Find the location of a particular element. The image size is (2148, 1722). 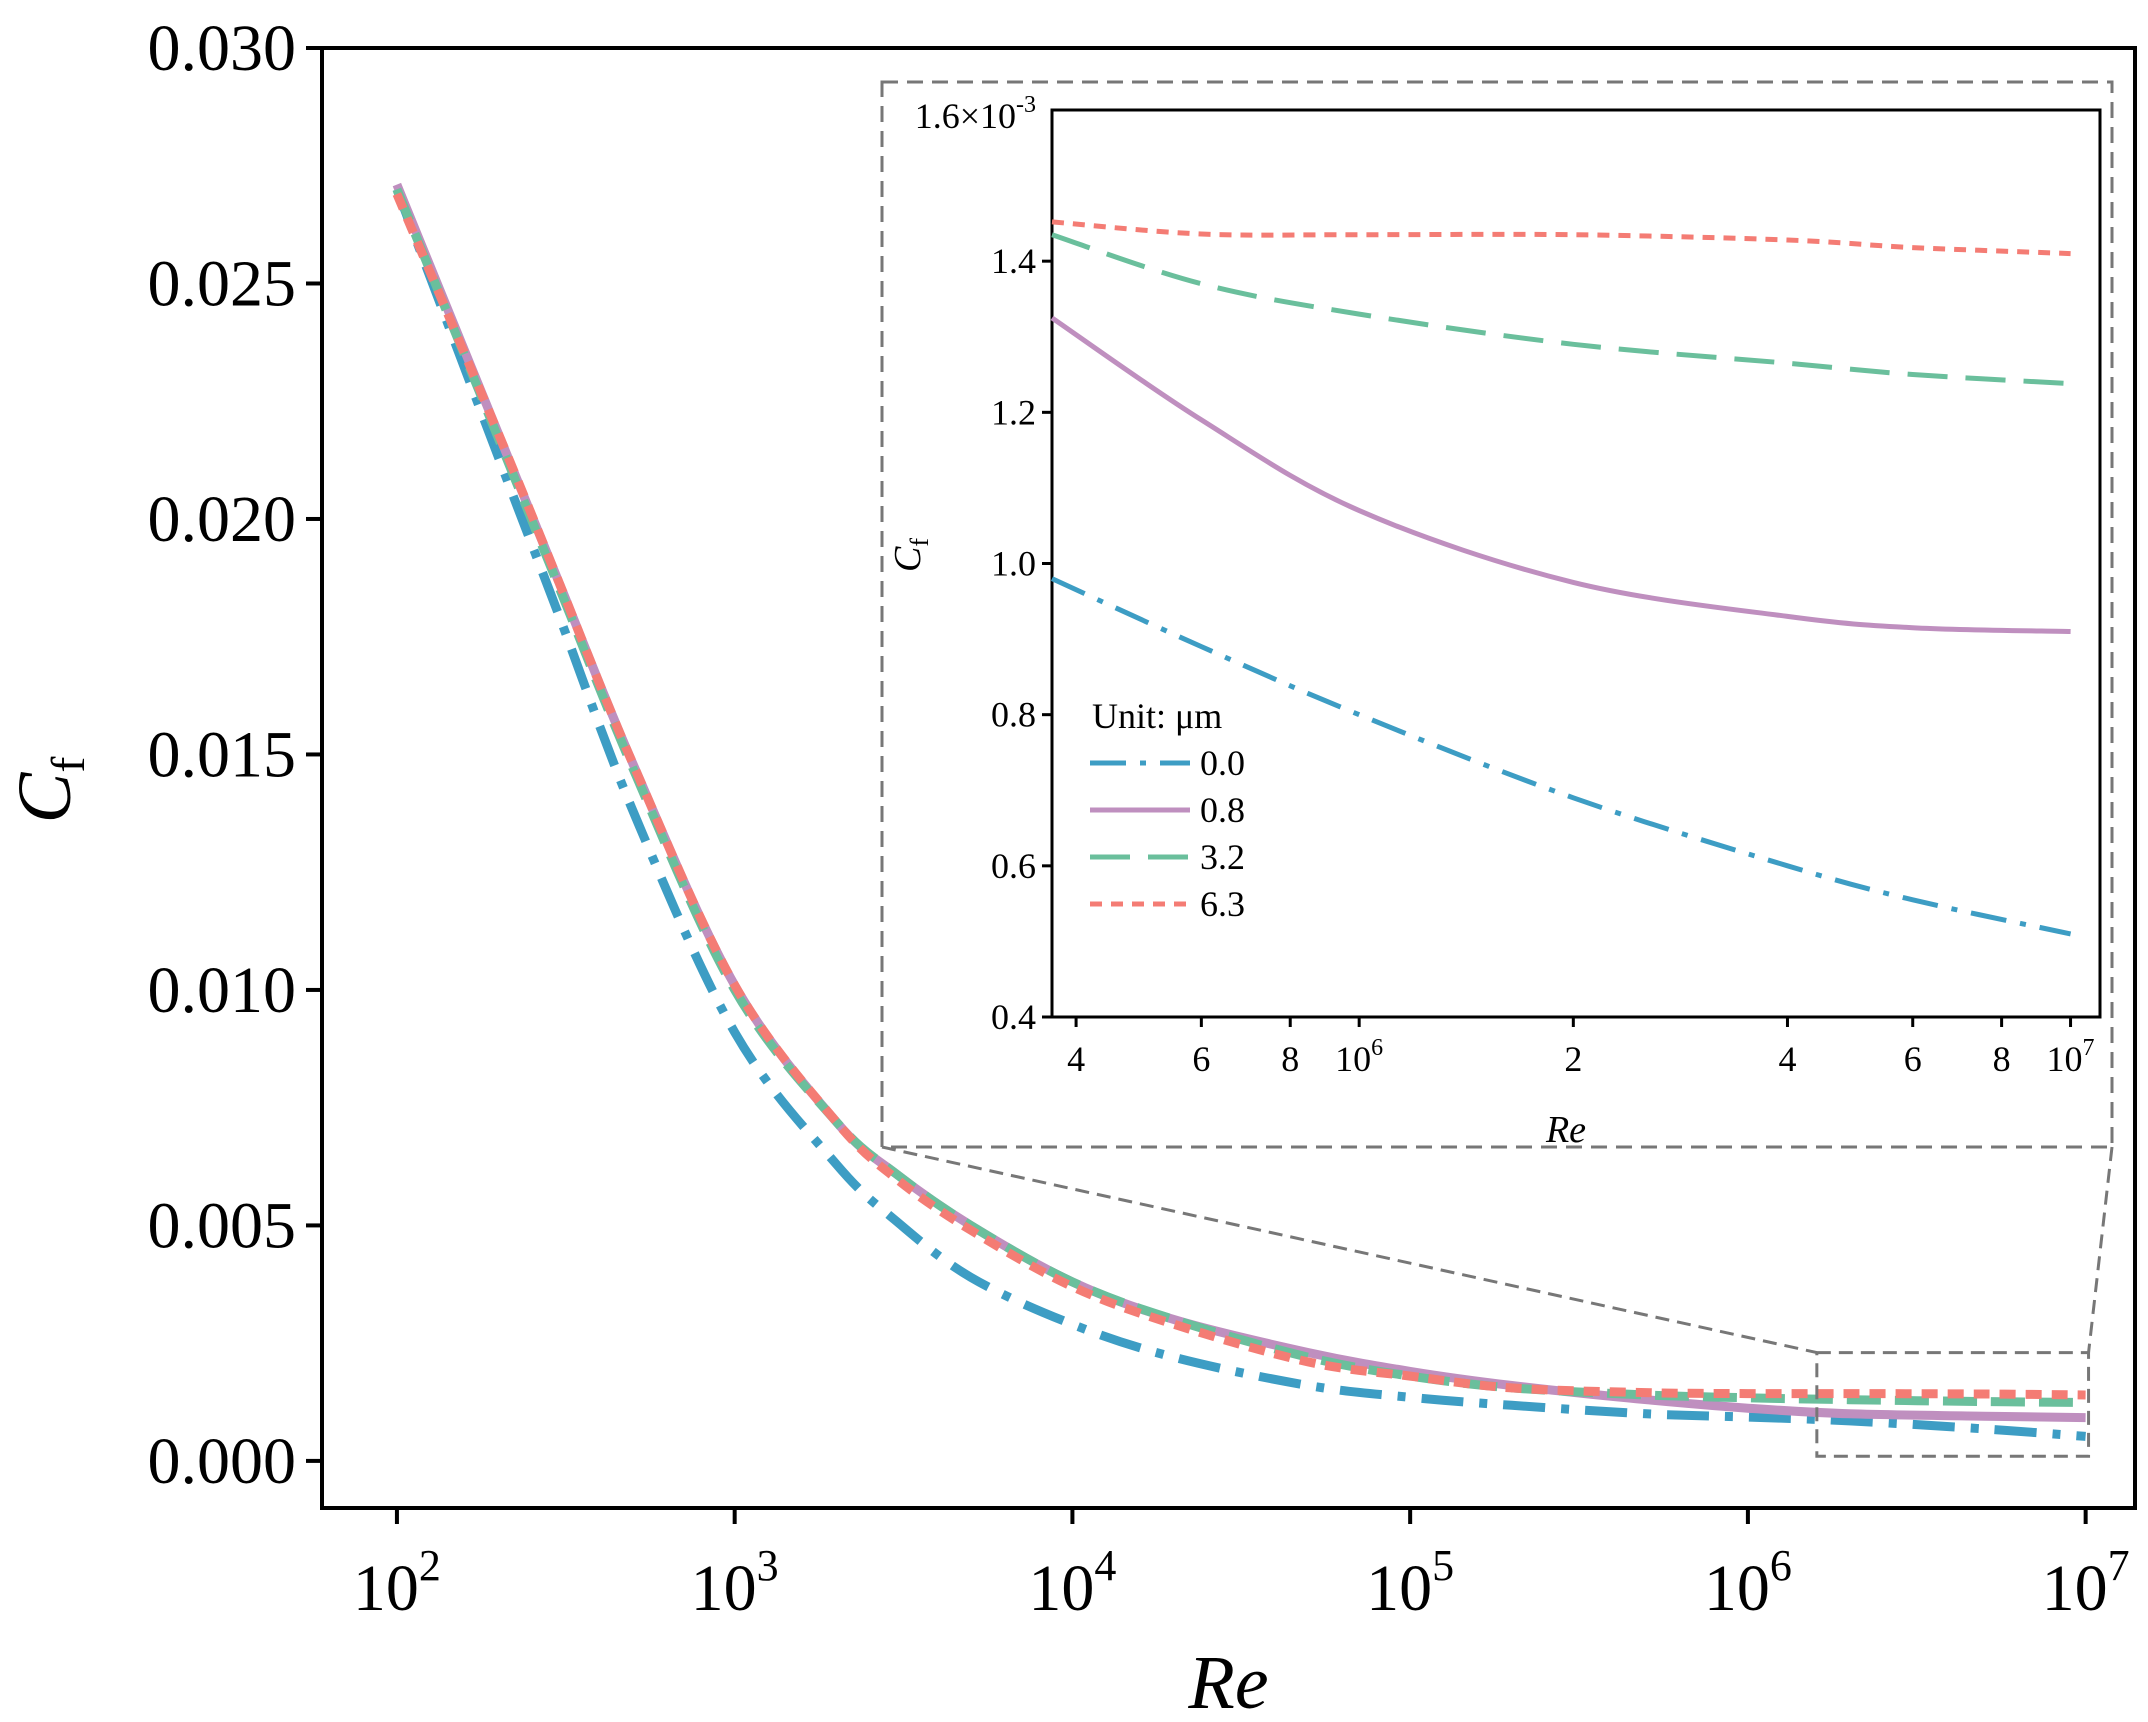

y-tick-label: 0.005 is located at coordinates (222, 1225).